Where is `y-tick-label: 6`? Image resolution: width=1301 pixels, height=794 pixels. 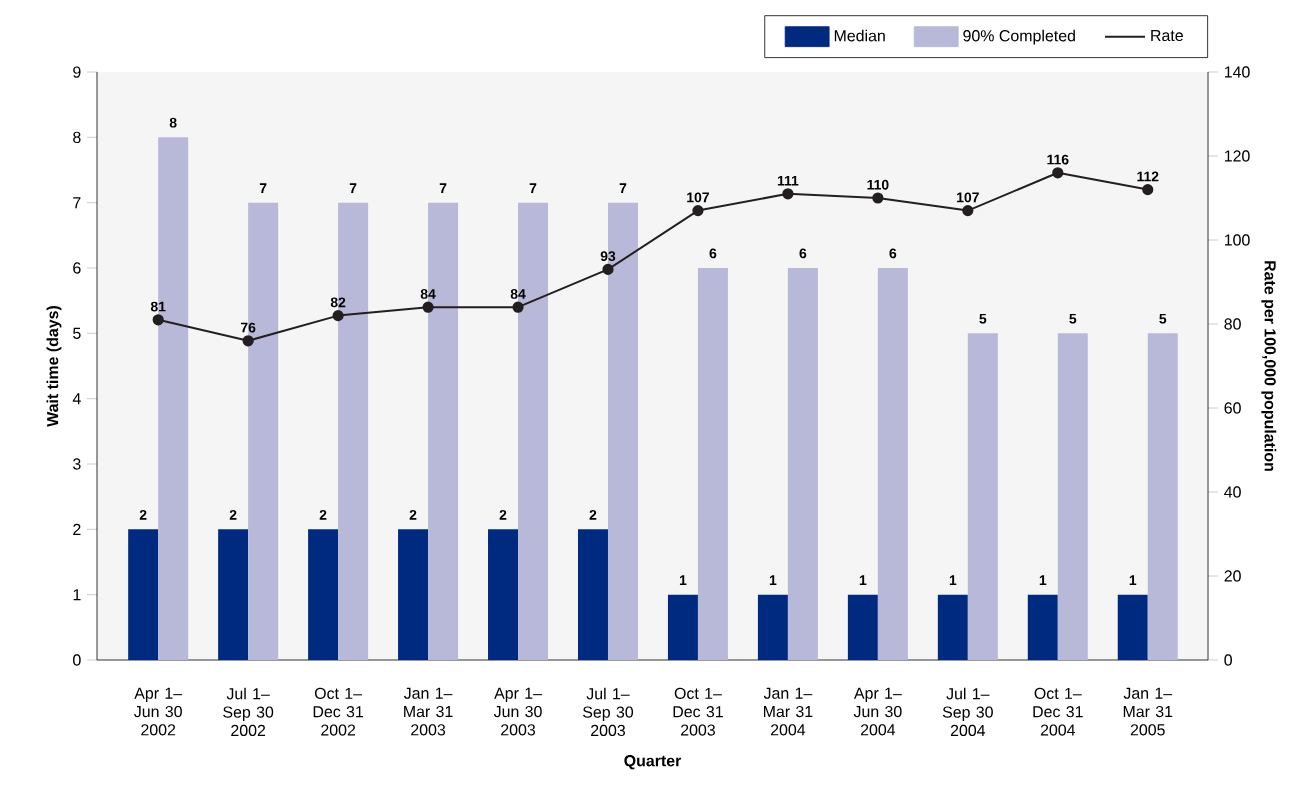
y-tick-label: 6 is located at coordinates (77, 268).